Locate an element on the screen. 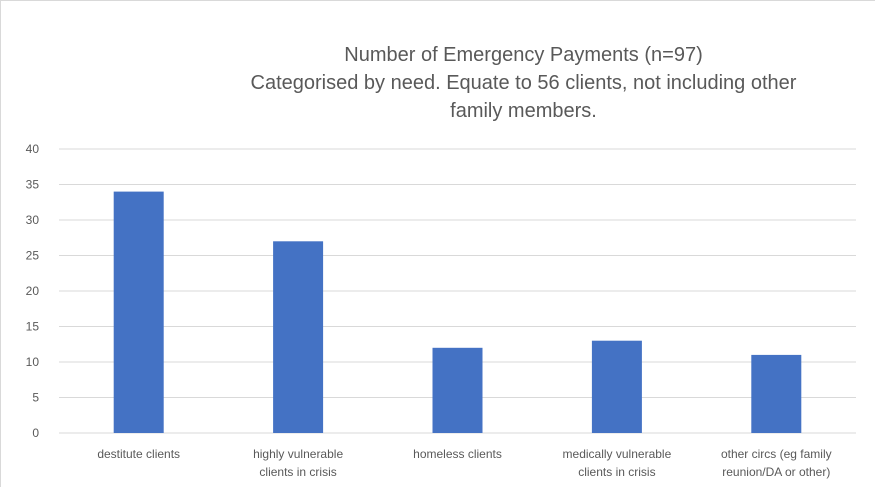  x-category-label: homeless clients is located at coordinates (457, 454).